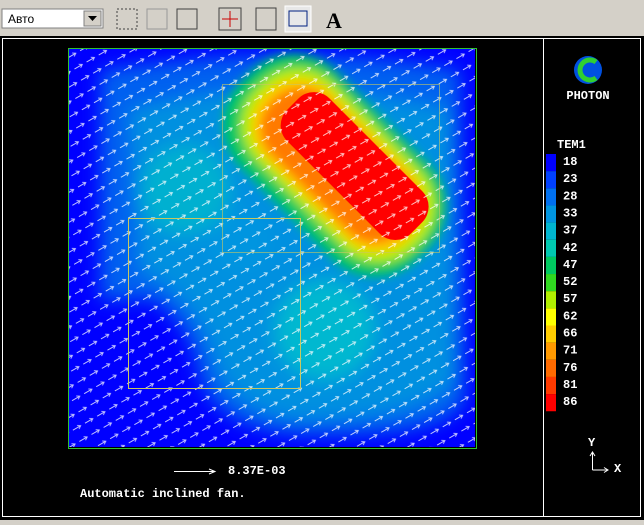  What do you see at coordinates (618, 469) in the screenshot?
I see `axis-x-label: X` at bounding box center [618, 469].